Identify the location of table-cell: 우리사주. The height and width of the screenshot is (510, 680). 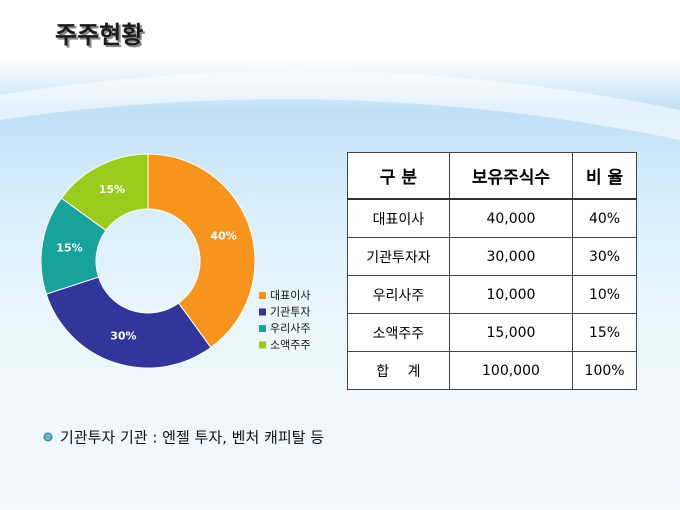
(398, 294).